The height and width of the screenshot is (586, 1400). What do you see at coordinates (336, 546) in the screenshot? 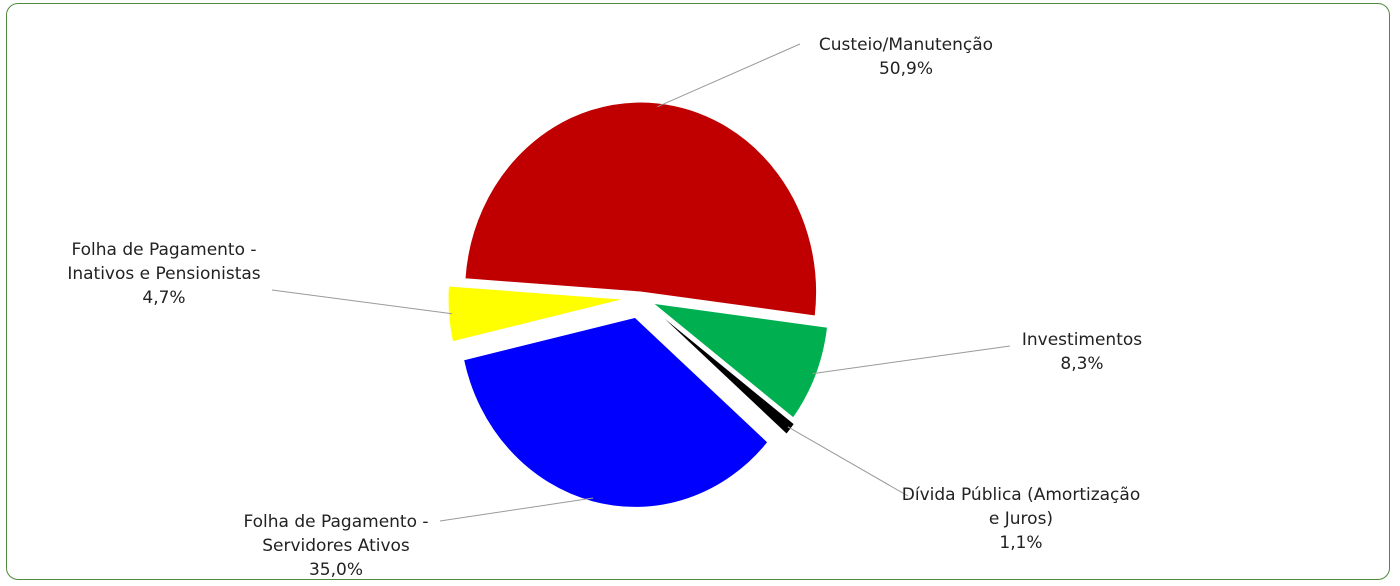
I see `data-label-category-3: Servidores Ativos` at bounding box center [336, 546].